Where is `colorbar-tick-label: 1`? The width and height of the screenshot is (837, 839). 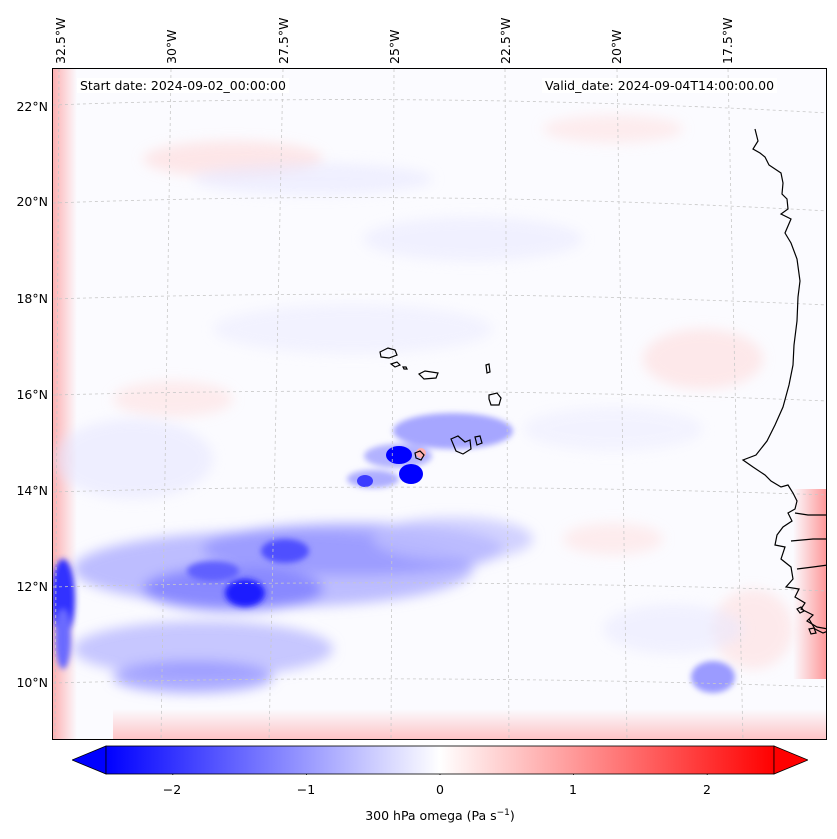
colorbar-tick-label: 1 is located at coordinates (573, 789).